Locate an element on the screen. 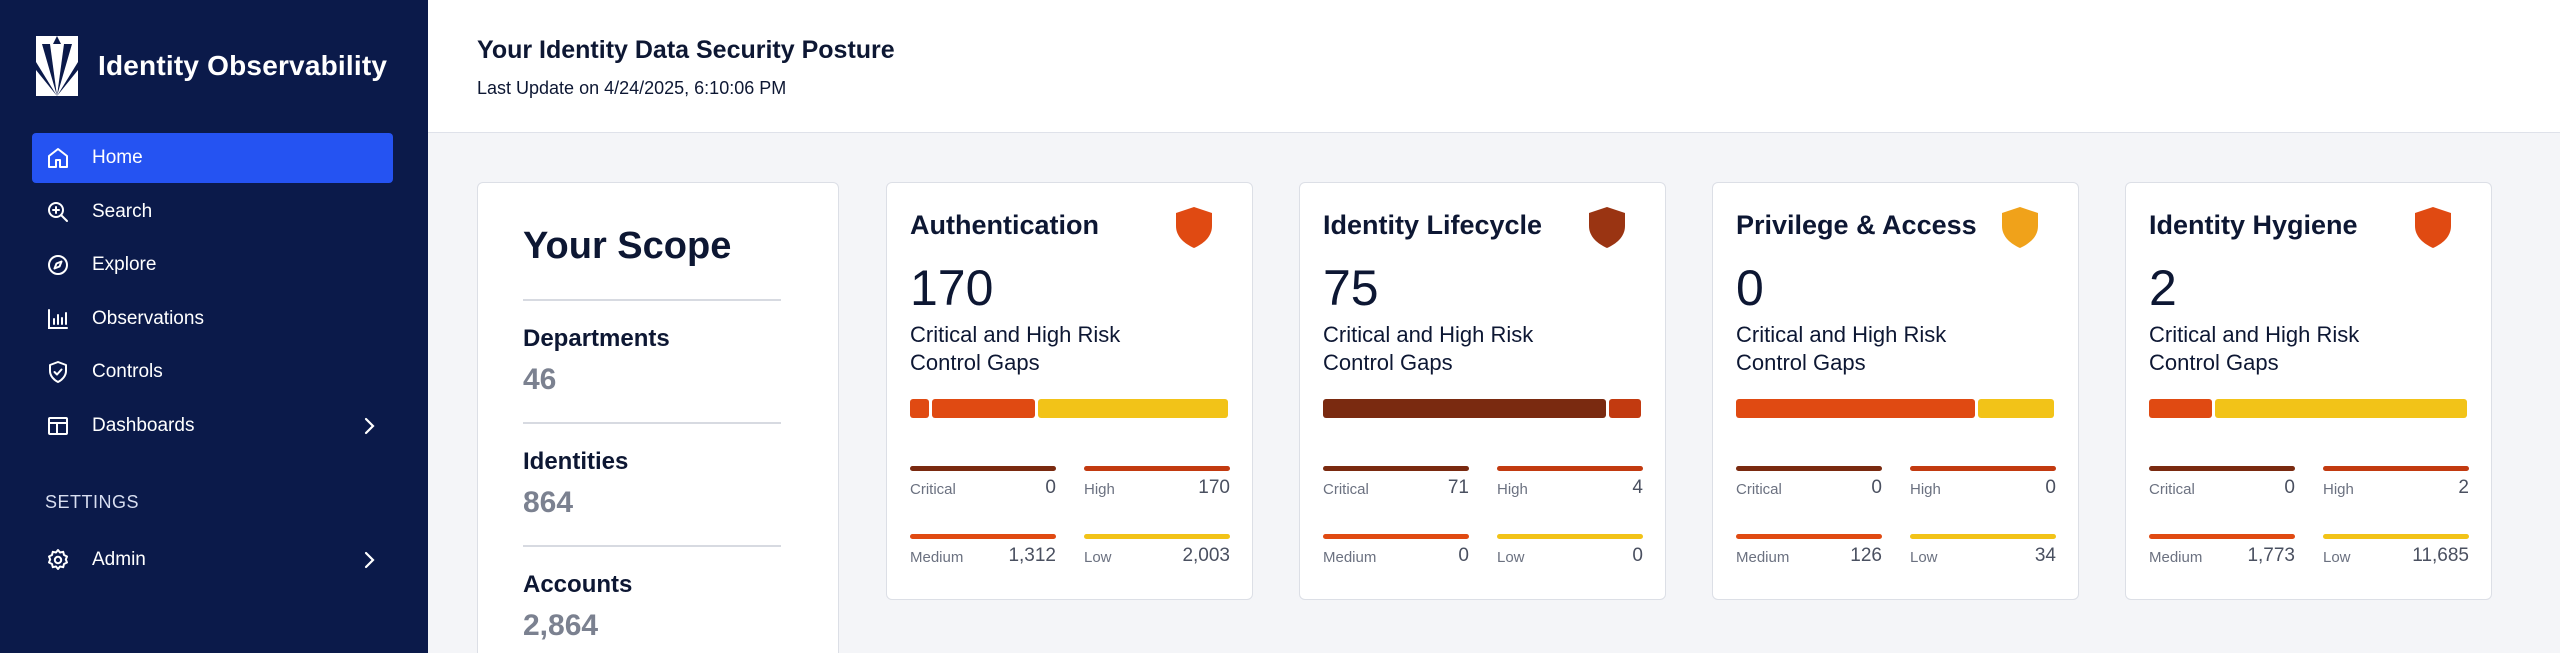 Image resolution: width=2560 pixels, height=653 pixels. stat-medium: Medium 1,773 is located at coordinates (2222, 554).